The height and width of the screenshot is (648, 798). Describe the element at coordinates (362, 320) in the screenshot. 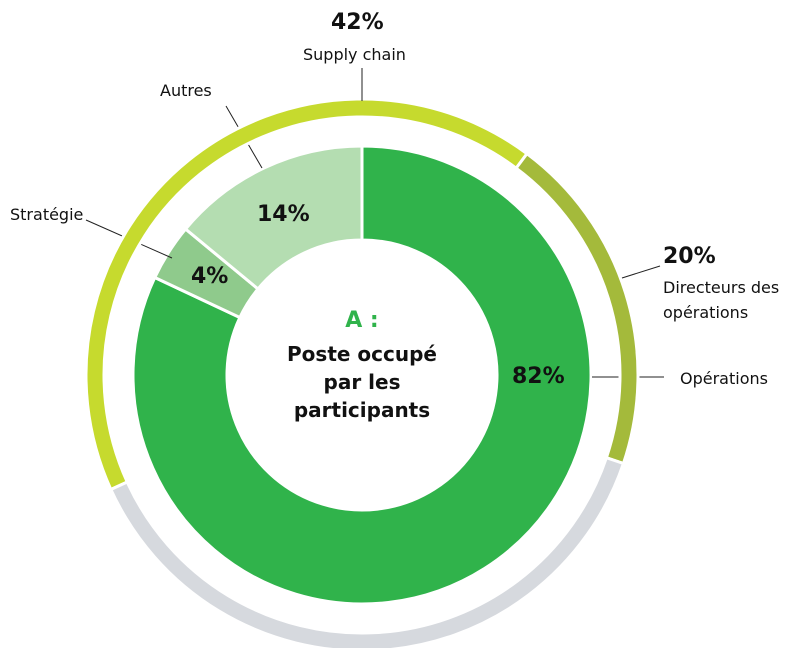

I see `center-title: A :` at that location.